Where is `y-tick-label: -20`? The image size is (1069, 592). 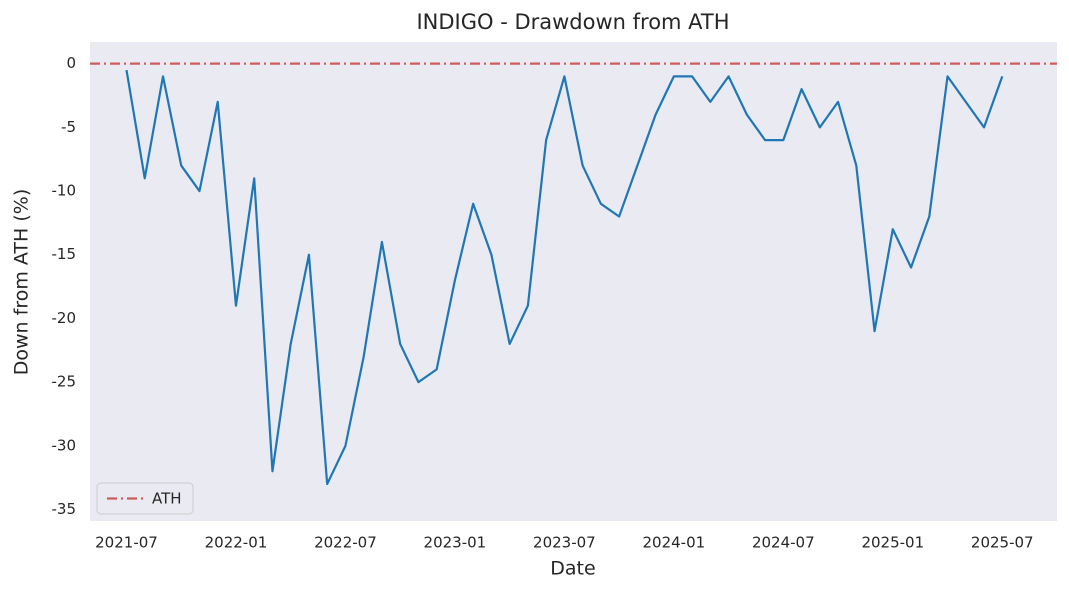 y-tick-label: -20 is located at coordinates (64, 318).